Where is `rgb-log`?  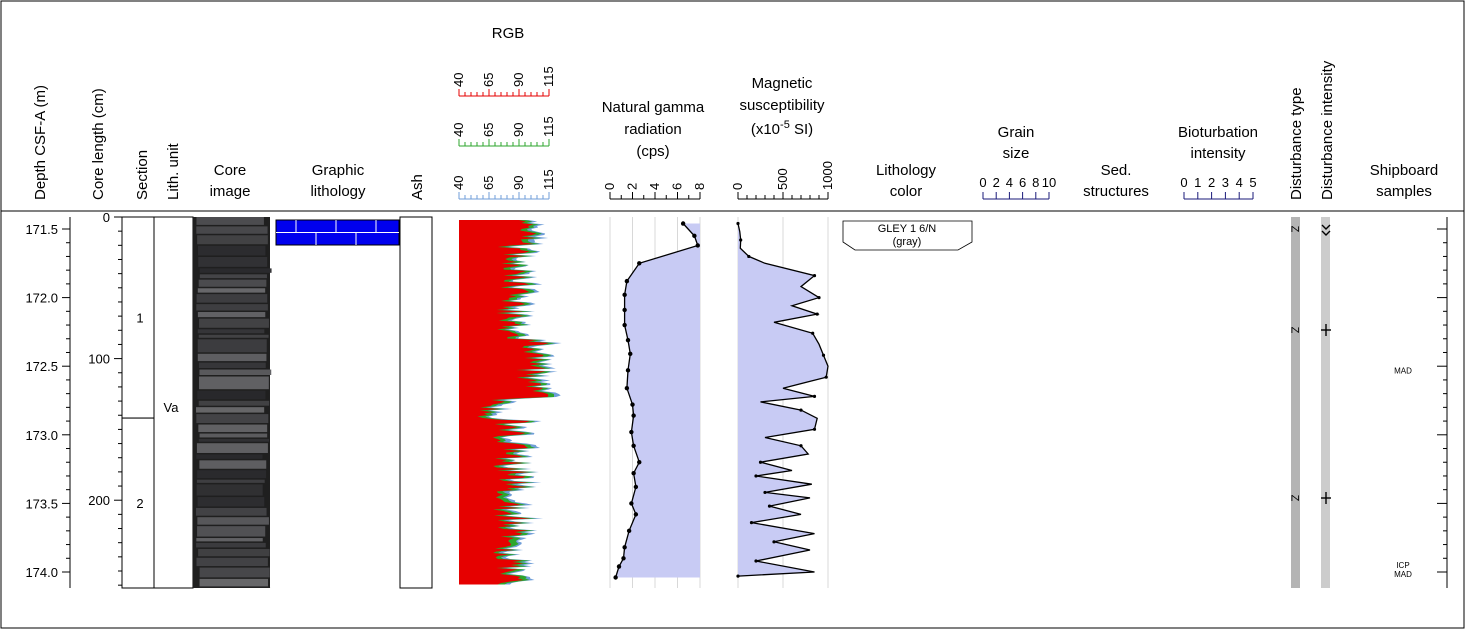
rgb-log is located at coordinates (510, 402).